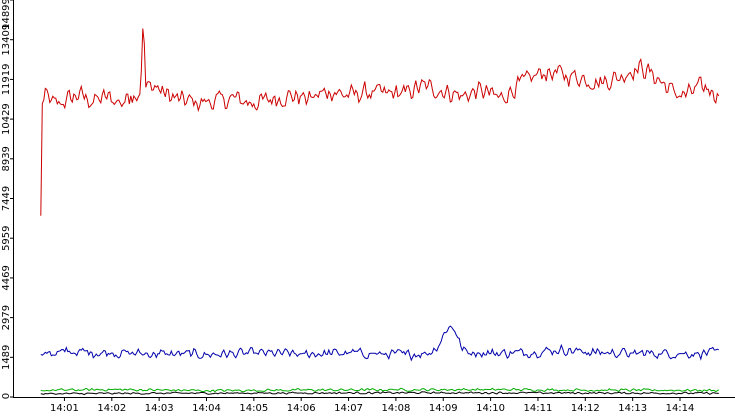 The width and height of the screenshot is (735, 420). What do you see at coordinates (6, 237) in the screenshot?
I see `y-tick-label: 5959` at bounding box center [6, 237].